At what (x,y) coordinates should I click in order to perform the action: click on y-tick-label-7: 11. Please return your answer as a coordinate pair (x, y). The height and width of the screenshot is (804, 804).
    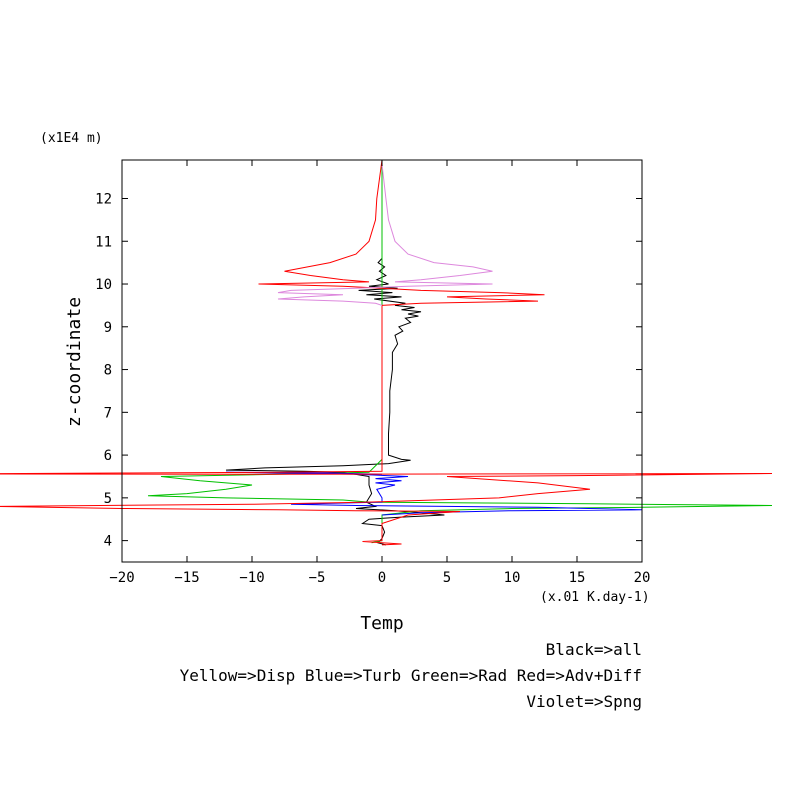
    Looking at the image, I should click on (103, 242).